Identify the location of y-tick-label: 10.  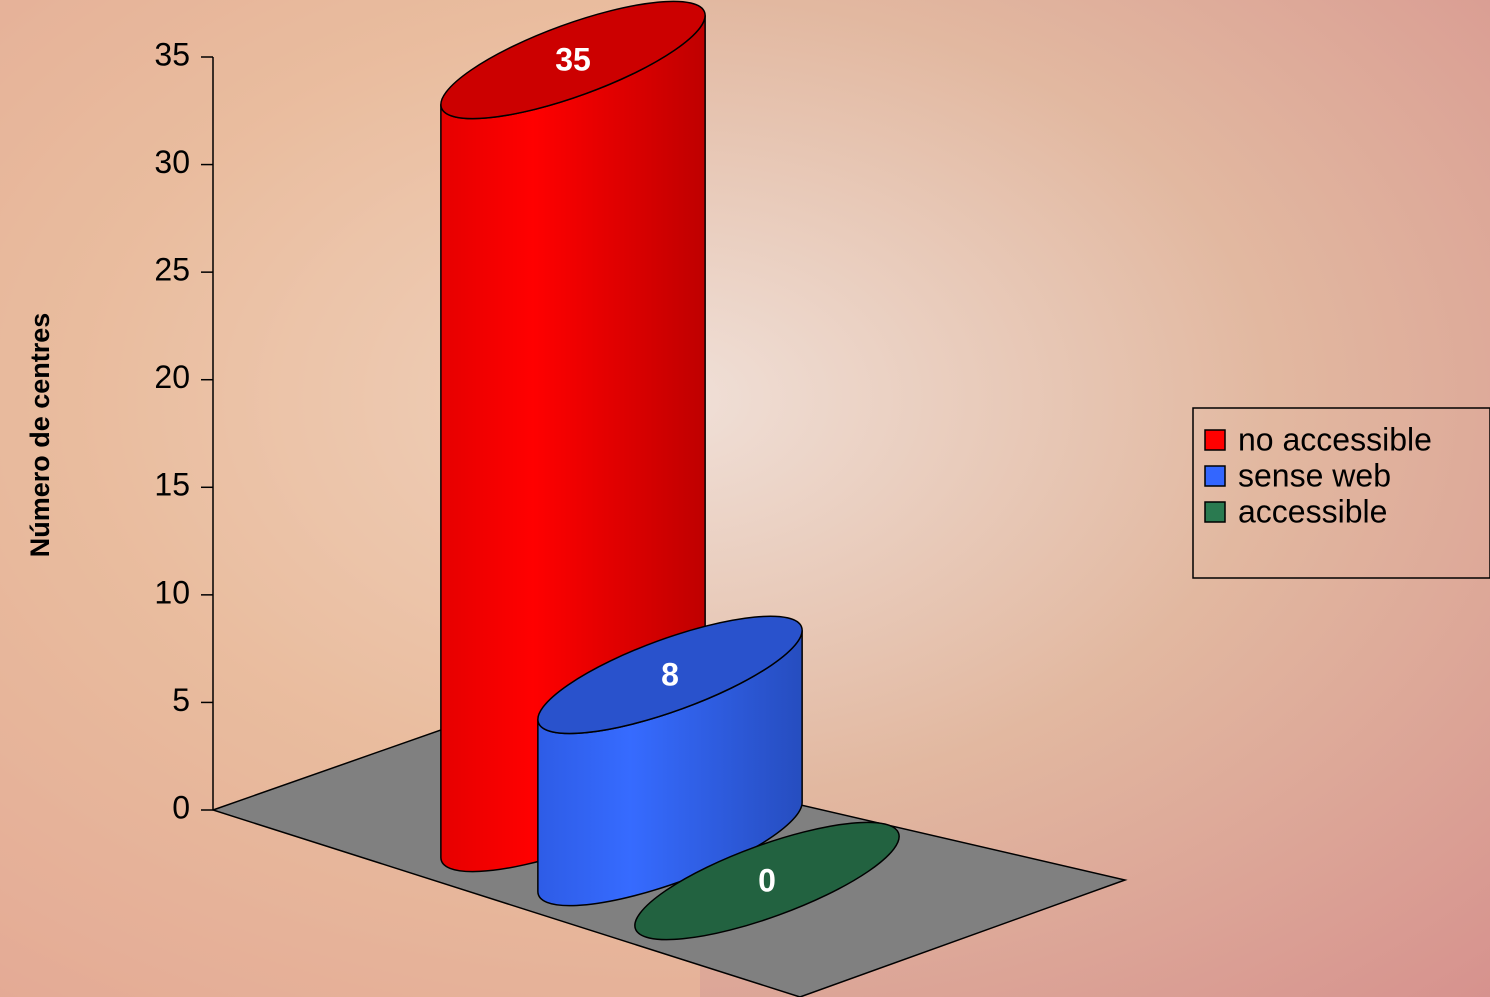
(172, 592).